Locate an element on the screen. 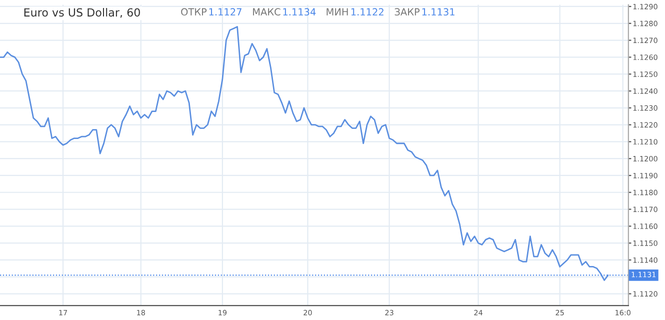 This screenshot has width=665, height=320. annotation: 1.1122 is located at coordinates (367, 12).